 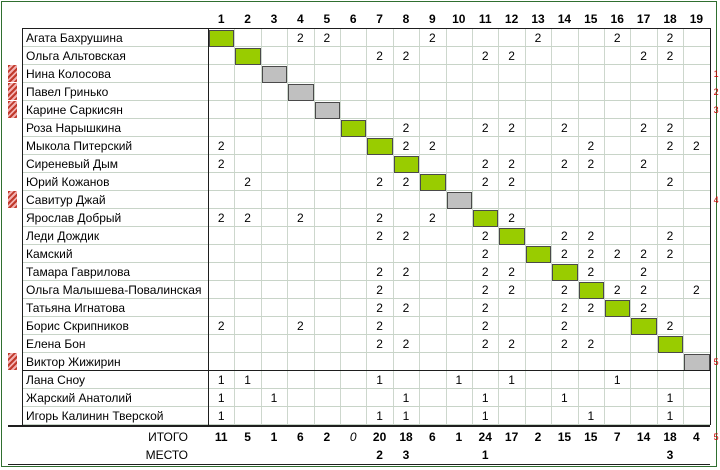 I want to click on places-label: МЕСТО, so click(x=166, y=455).